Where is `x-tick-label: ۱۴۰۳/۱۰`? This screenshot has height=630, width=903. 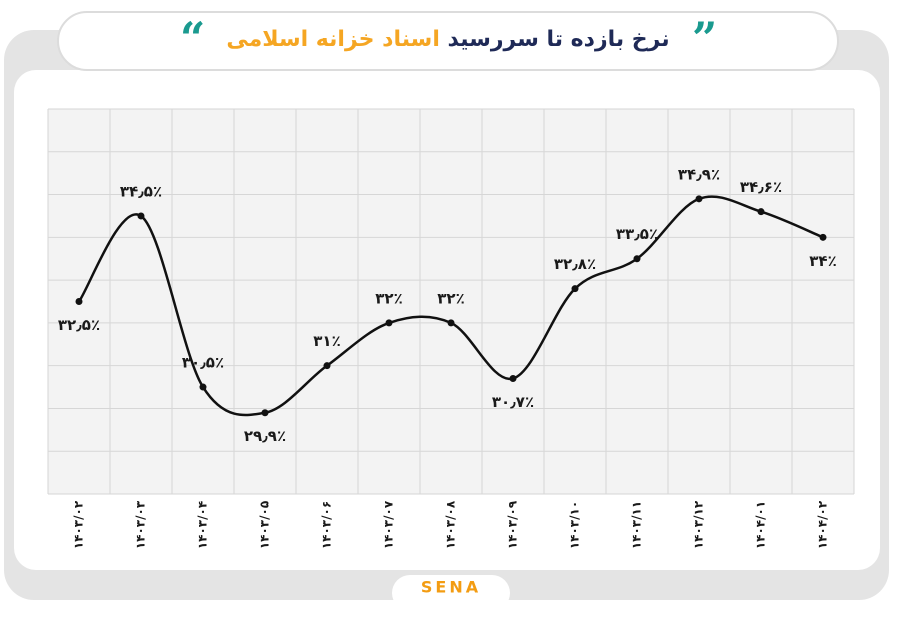 x-tick-label: ۱۴۰۳/۱۰ is located at coordinates (575, 525).